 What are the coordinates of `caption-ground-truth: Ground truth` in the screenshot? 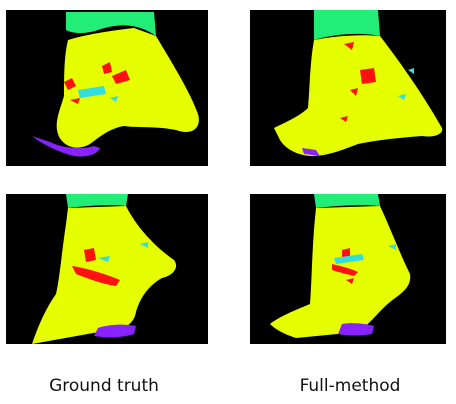 It's located at (104, 386).